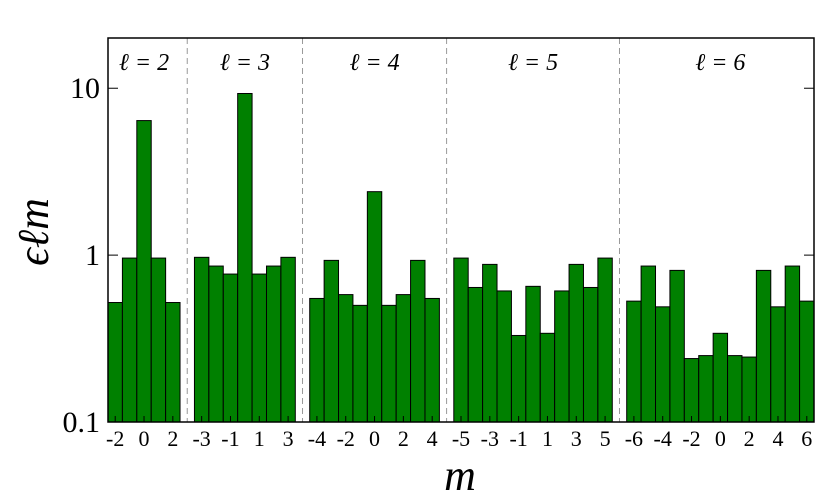  Describe the element at coordinates (245, 63) in the screenshot. I see `group-label: ℓ = 3` at that location.